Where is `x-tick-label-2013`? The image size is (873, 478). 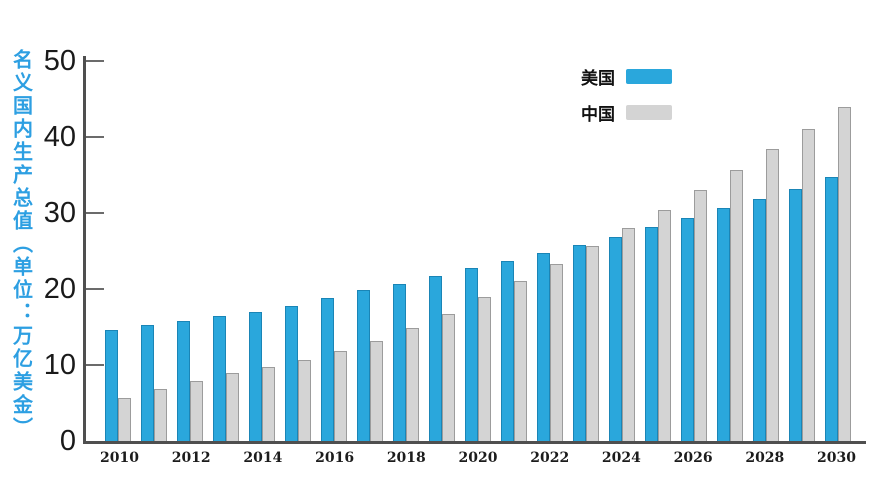 x-tick-label-2013 is located at coordinates (227, 458).